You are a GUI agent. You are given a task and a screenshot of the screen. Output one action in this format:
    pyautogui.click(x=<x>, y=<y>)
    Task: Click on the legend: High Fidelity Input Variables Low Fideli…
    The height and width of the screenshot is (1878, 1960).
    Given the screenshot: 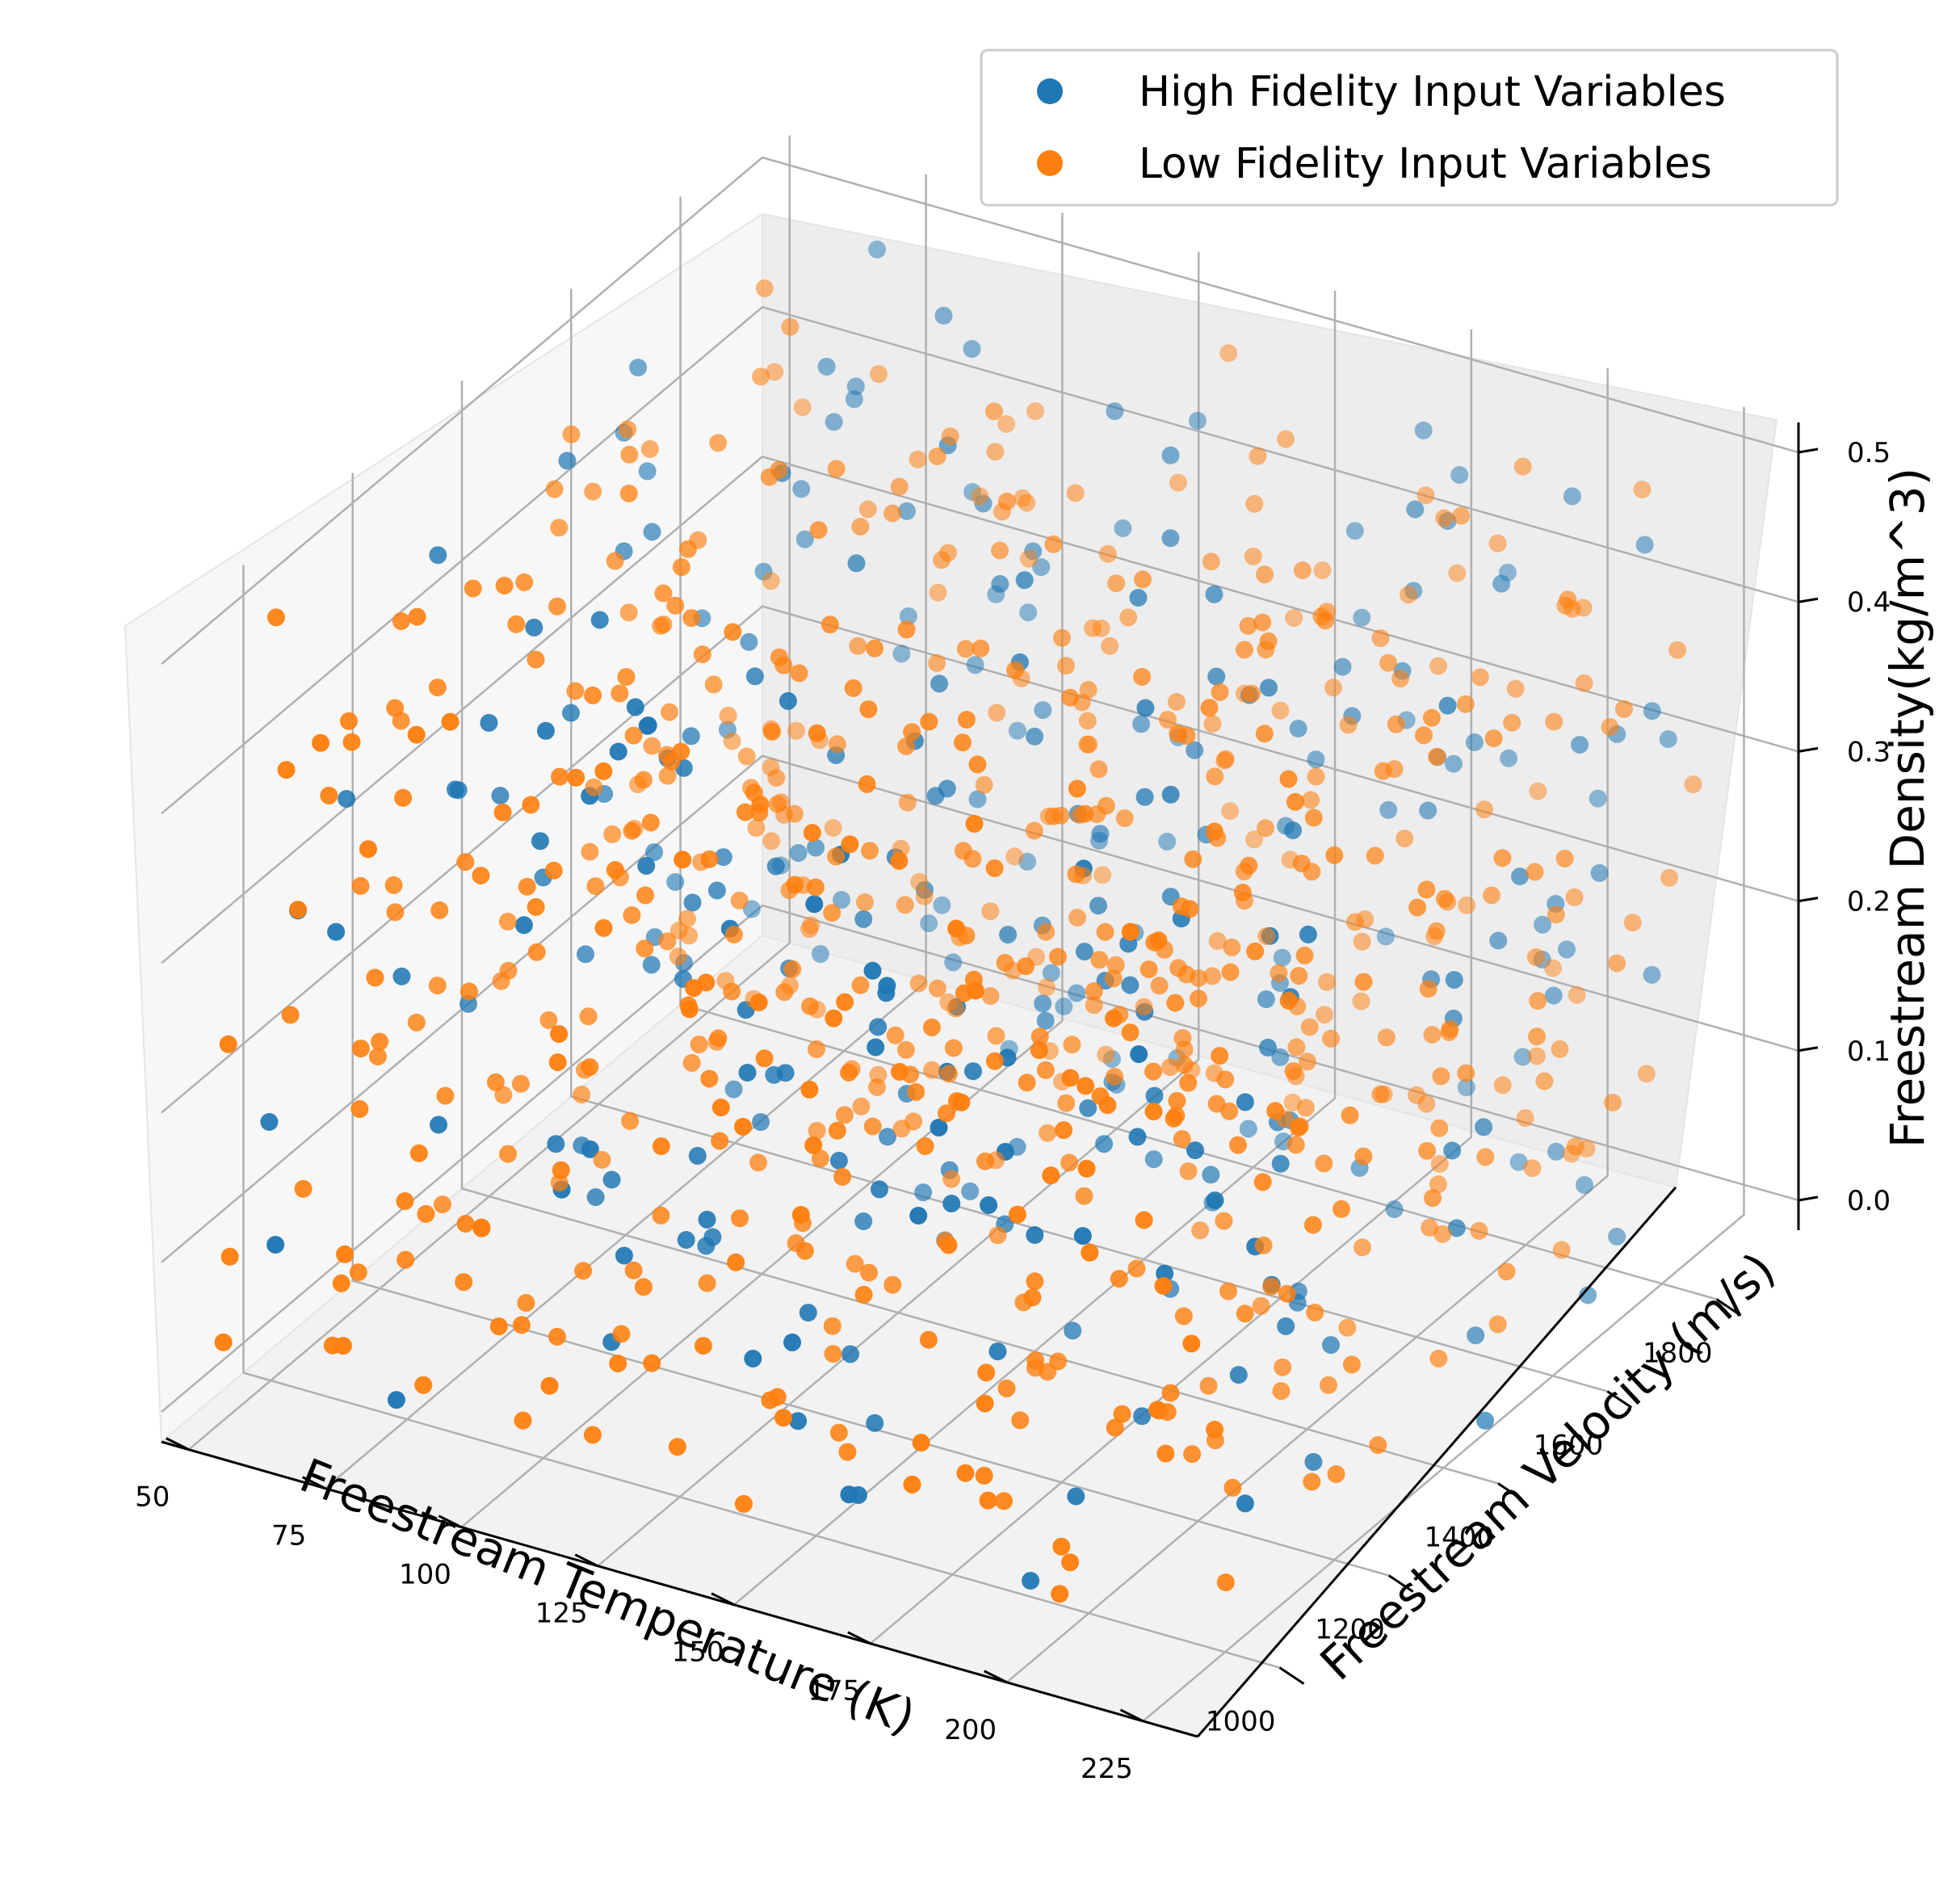 What is the action you would take?
    pyautogui.click(x=1409, y=127)
    